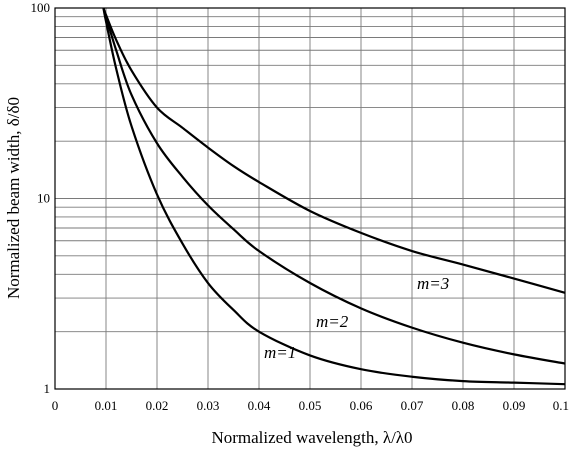 This screenshot has height=449, width=577. What do you see at coordinates (13, 198) in the screenshot?
I see `y-axis-title: Normalized beam width, δ/δ0` at bounding box center [13, 198].